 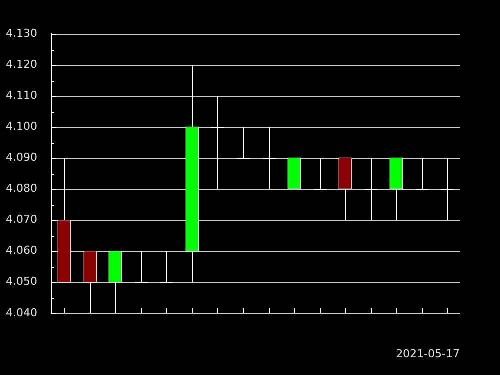 I want to click on y-tick-label: 4.100, so click(x=22, y=126).